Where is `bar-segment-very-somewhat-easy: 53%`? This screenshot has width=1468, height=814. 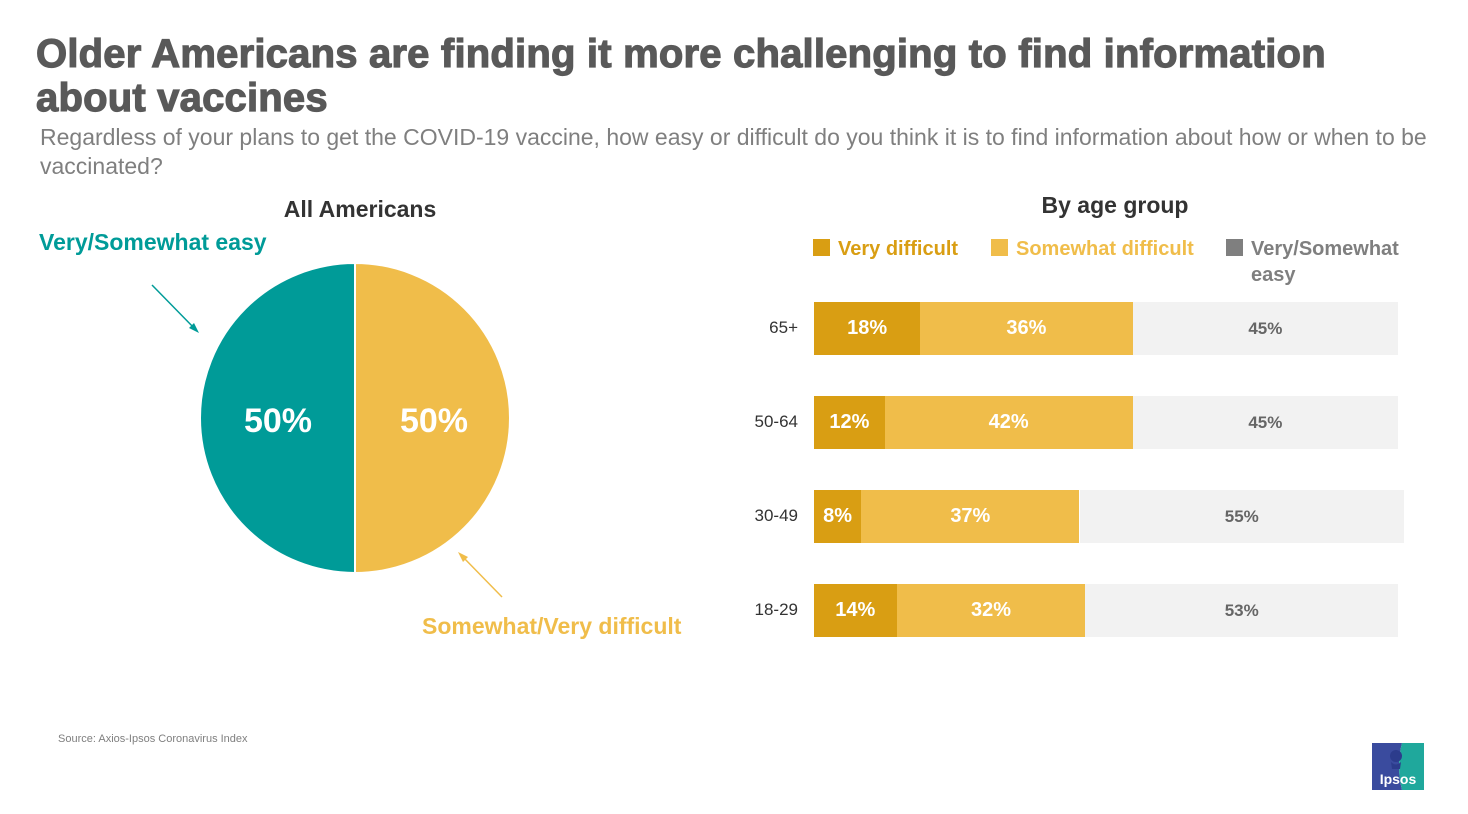 bar-segment-very-somewhat-easy: 53% is located at coordinates (1242, 610).